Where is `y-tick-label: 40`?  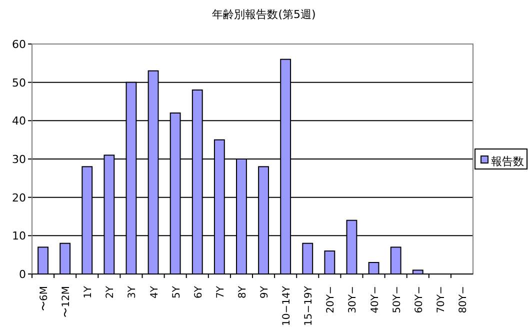 y-tick-label: 40 is located at coordinates (19, 121).